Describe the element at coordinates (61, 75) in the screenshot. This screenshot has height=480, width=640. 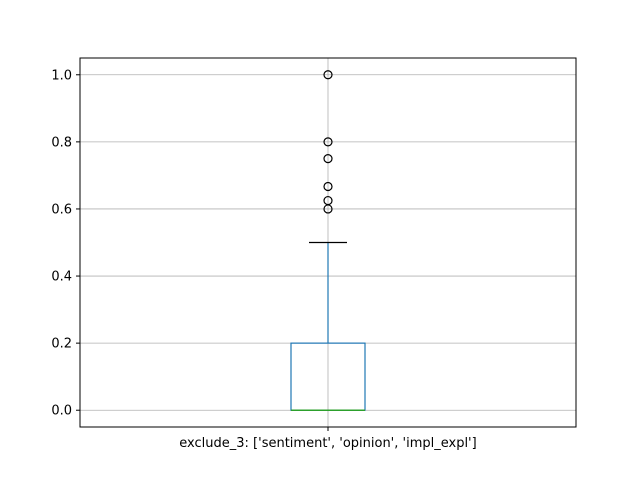
I see `y-tick-label: 1.0` at that location.